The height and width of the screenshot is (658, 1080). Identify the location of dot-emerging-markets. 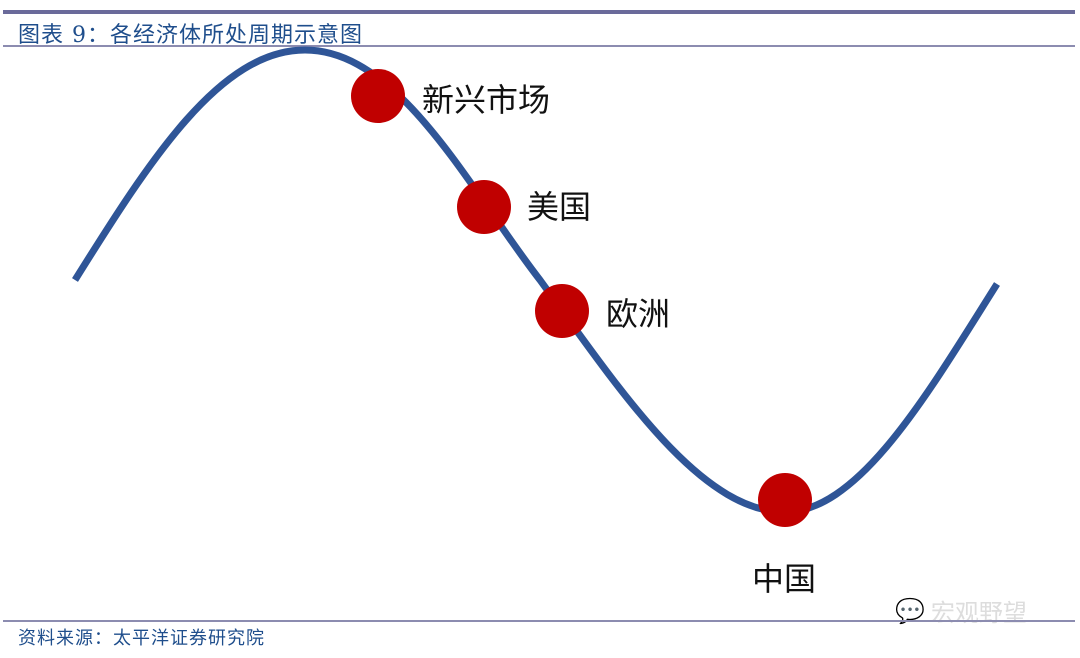
(378, 96).